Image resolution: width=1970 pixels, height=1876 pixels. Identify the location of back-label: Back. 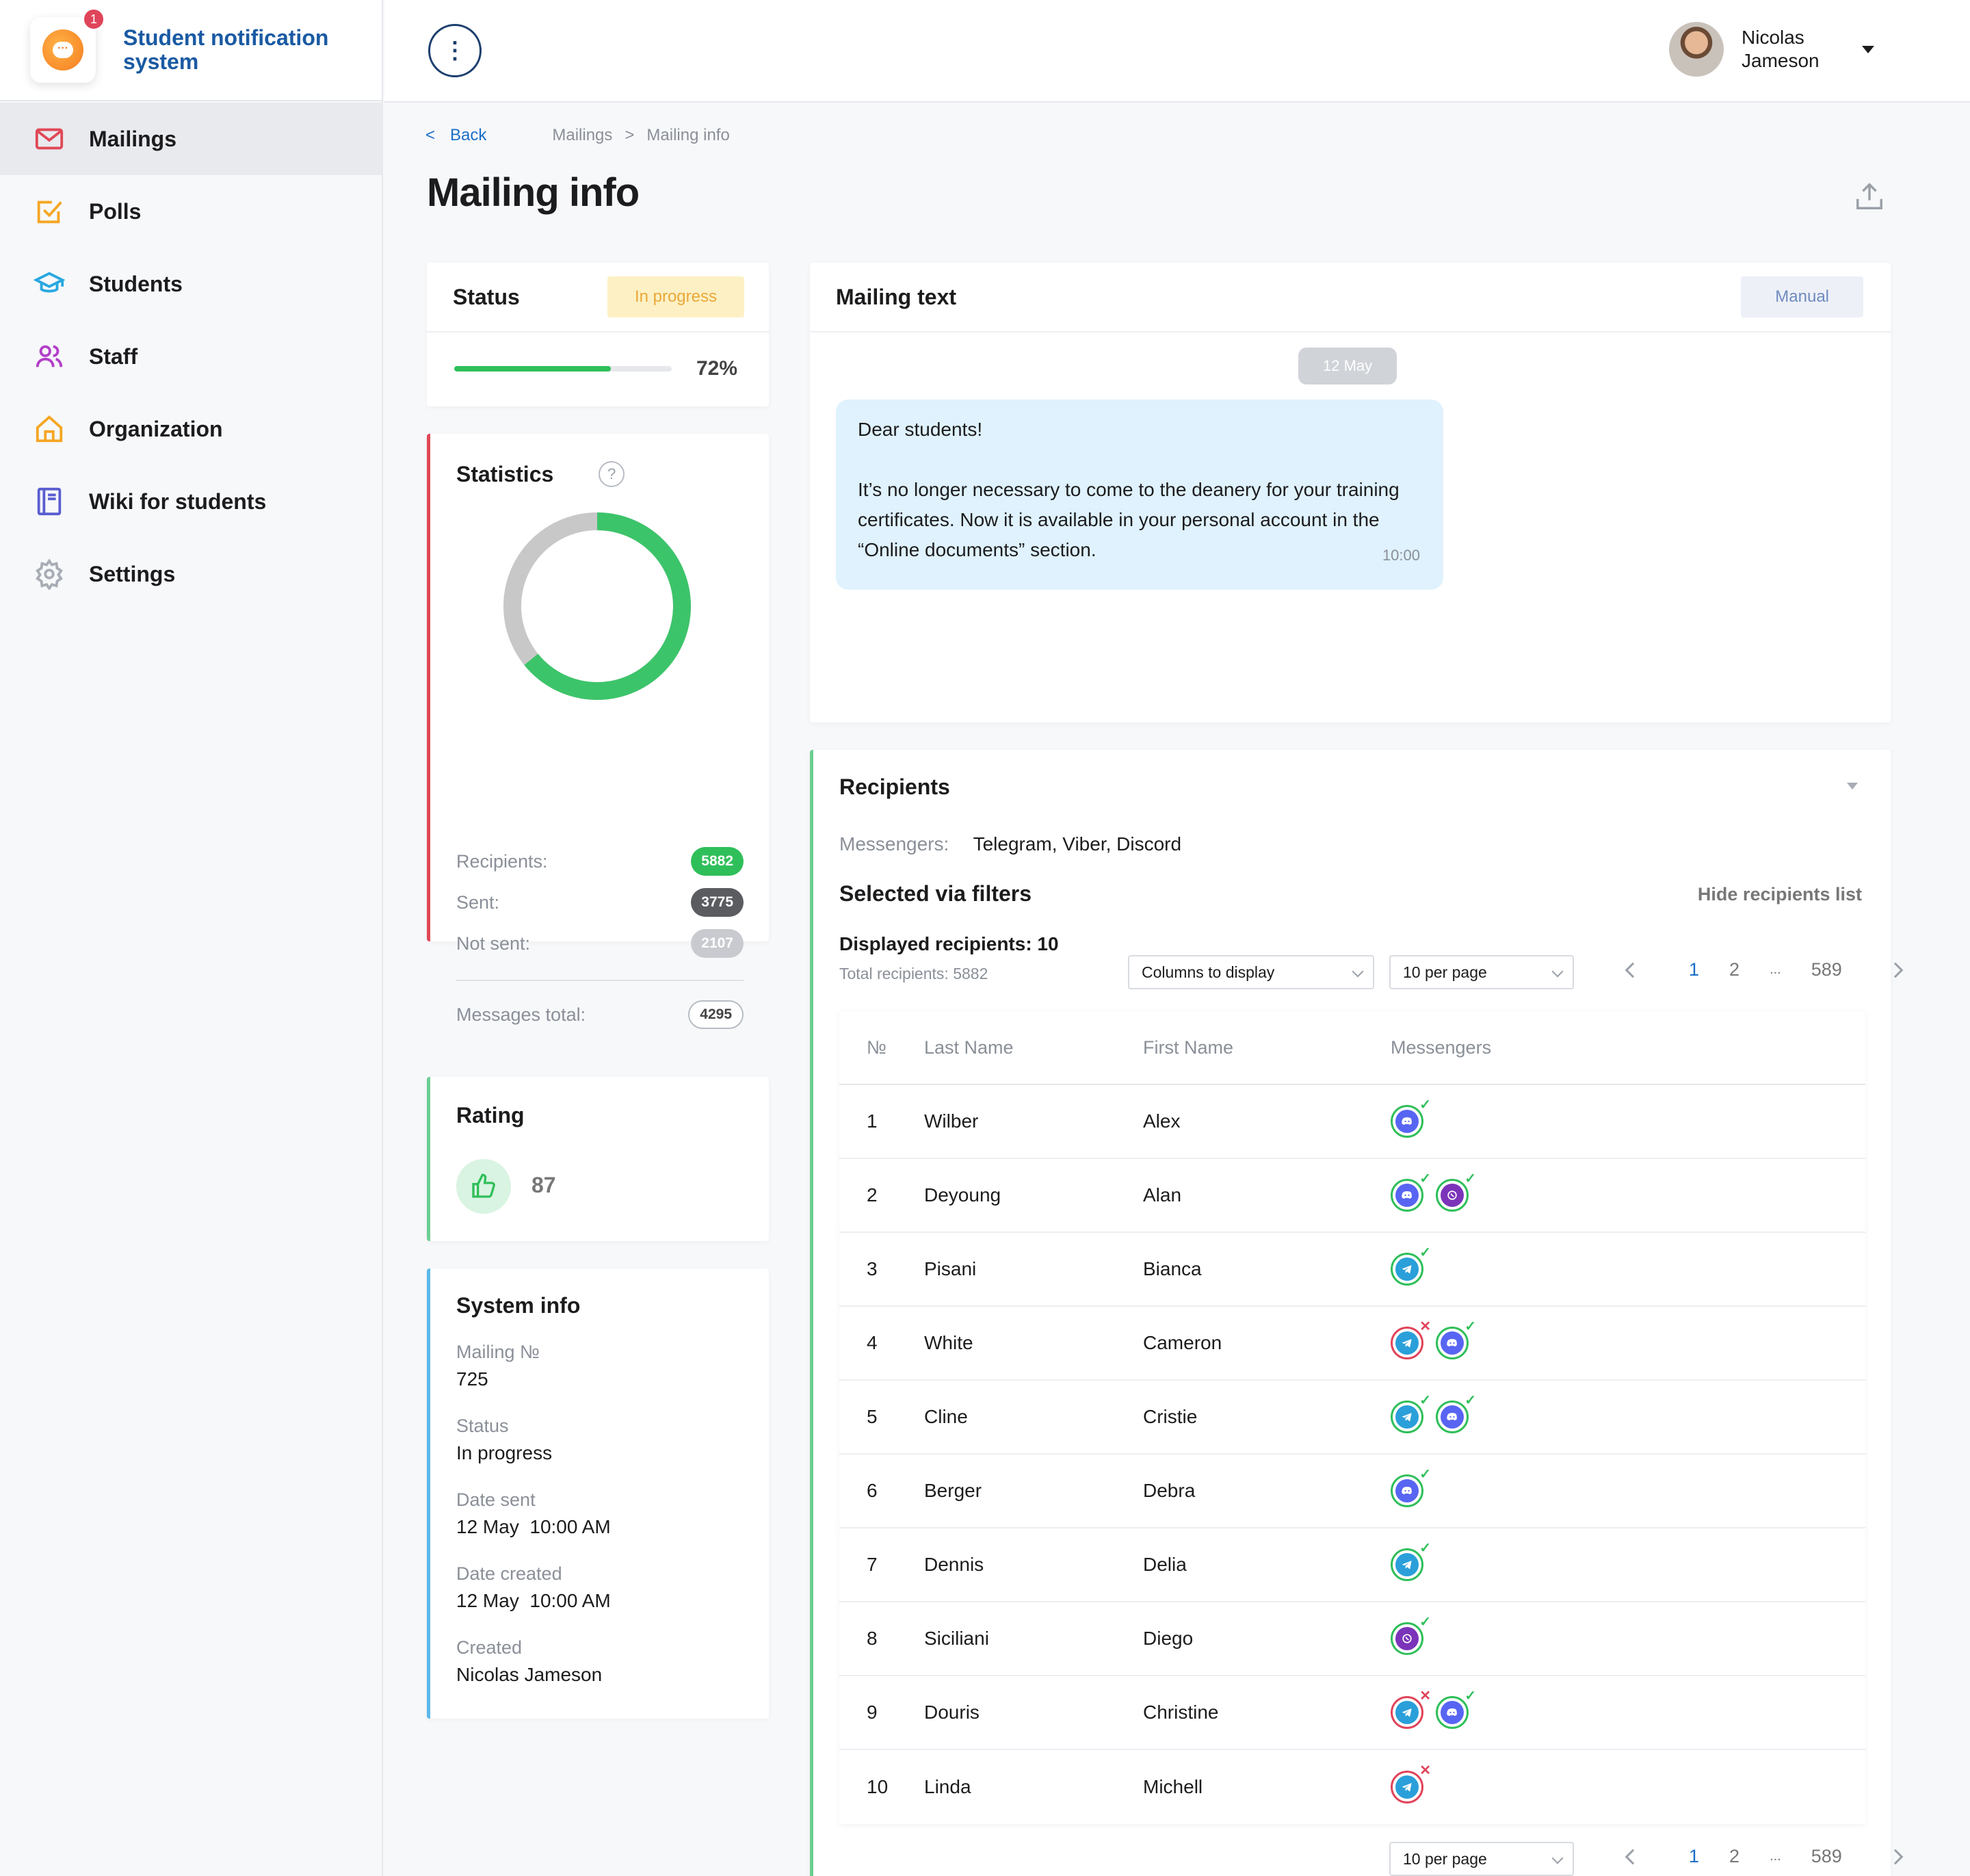
(468, 135).